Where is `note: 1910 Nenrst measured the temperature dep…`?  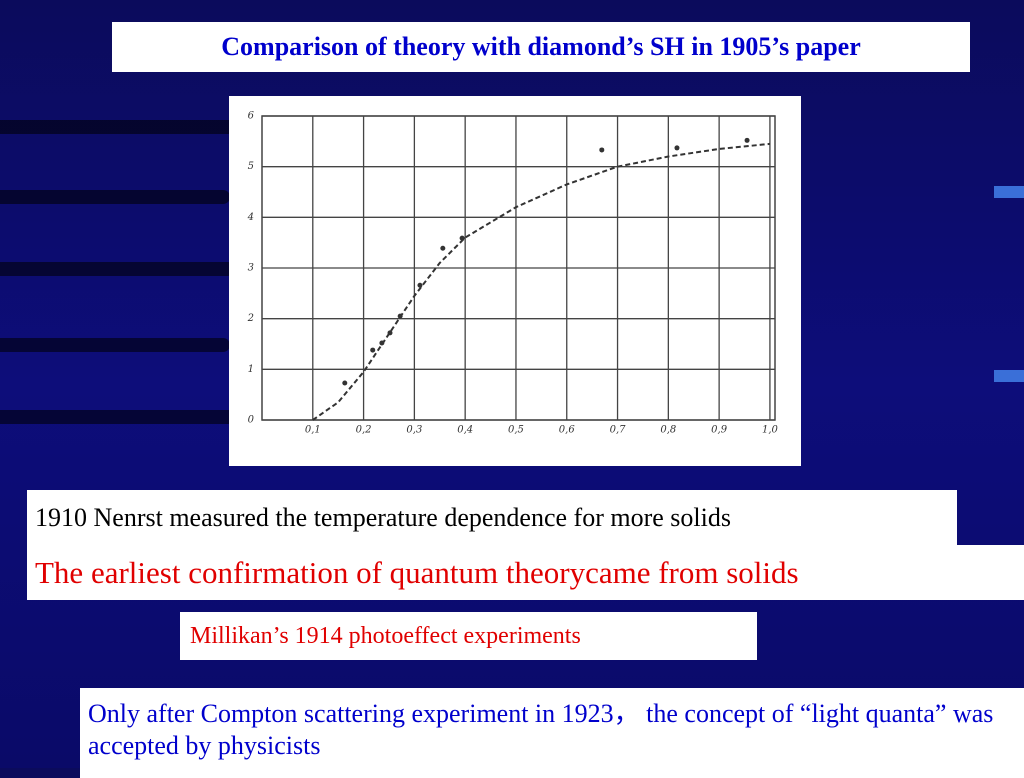
note: 1910 Nenrst measured the temperature dep… is located at coordinates (492, 517).